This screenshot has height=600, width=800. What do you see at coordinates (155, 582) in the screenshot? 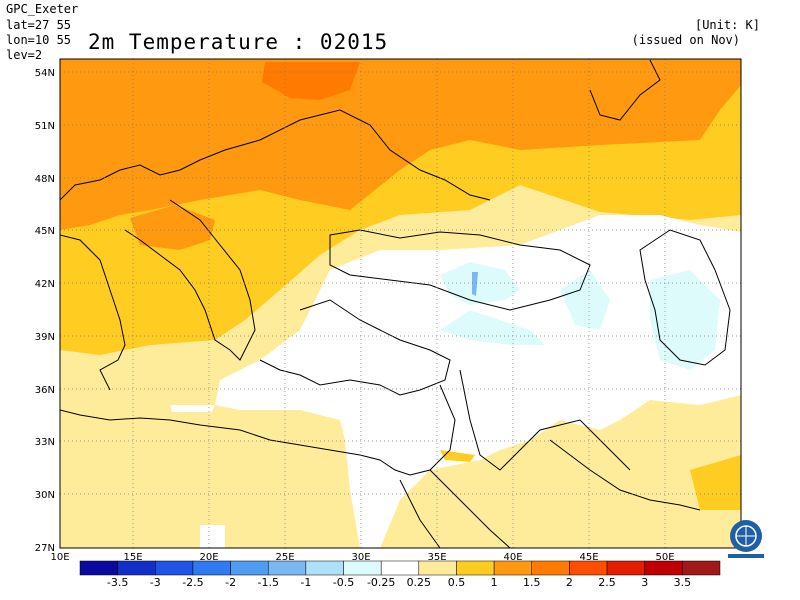
I see `colorbar-label: -3` at bounding box center [155, 582].